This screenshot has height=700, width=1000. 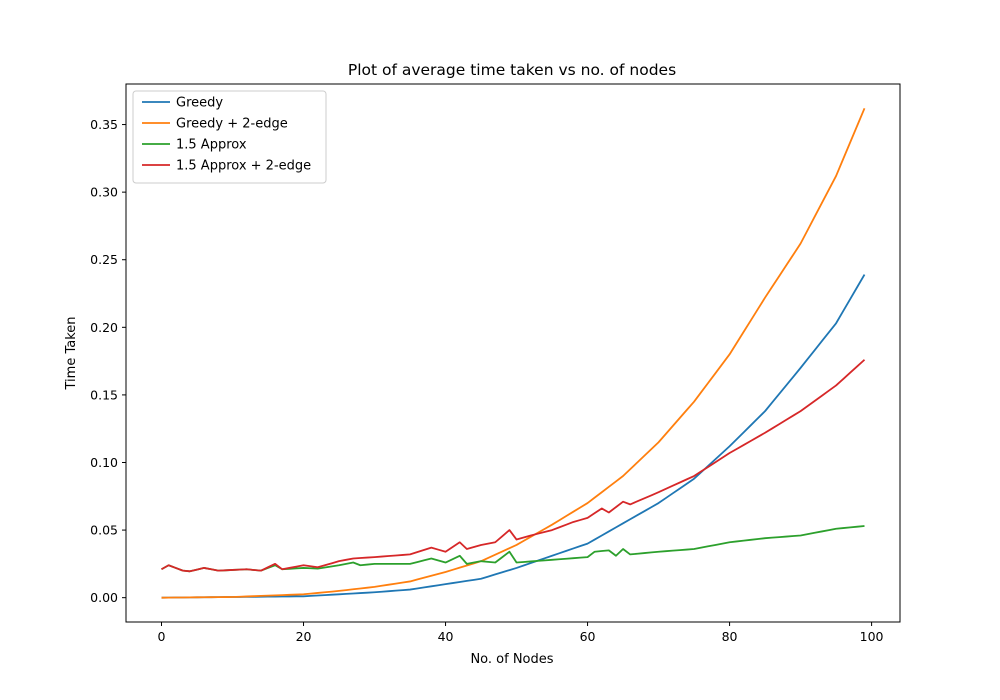 I want to click on y-tick-label: 0.15, so click(x=104, y=394).